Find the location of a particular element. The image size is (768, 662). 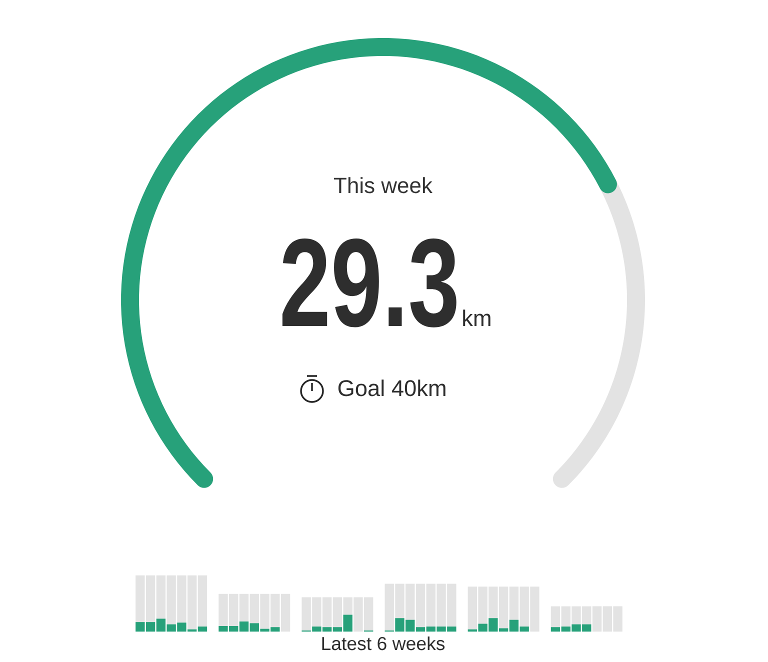

text: This week is located at coordinates (383, 185).